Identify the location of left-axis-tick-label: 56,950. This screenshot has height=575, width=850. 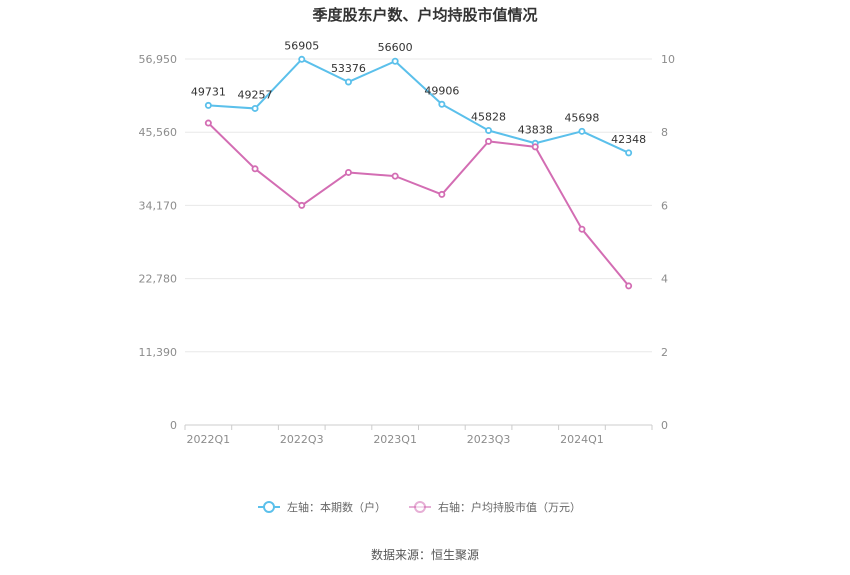
(158, 59).